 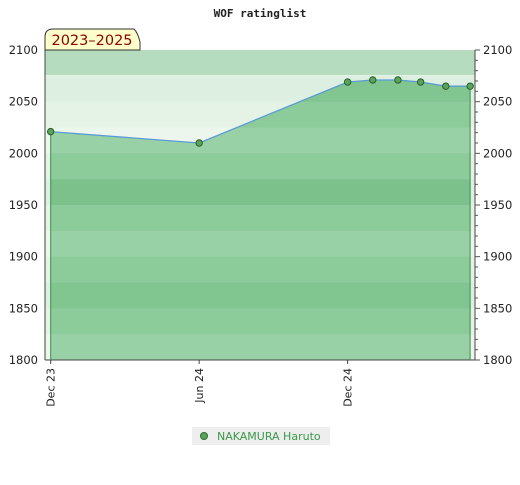 What do you see at coordinates (23, 360) in the screenshot?
I see `y-tick-left-1800: 1800` at bounding box center [23, 360].